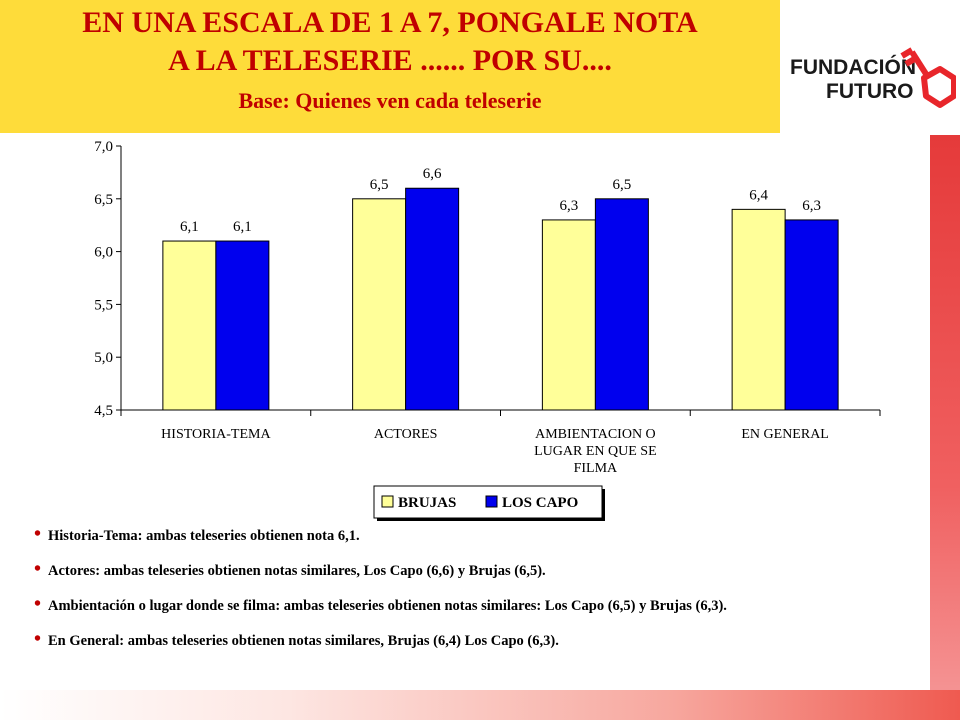 This screenshot has width=960, height=720. What do you see at coordinates (107, 279) in the screenshot?
I see `y-axis-ticks: 4,5 5,0 5,5 6,0 6,5 7,0` at bounding box center [107, 279].